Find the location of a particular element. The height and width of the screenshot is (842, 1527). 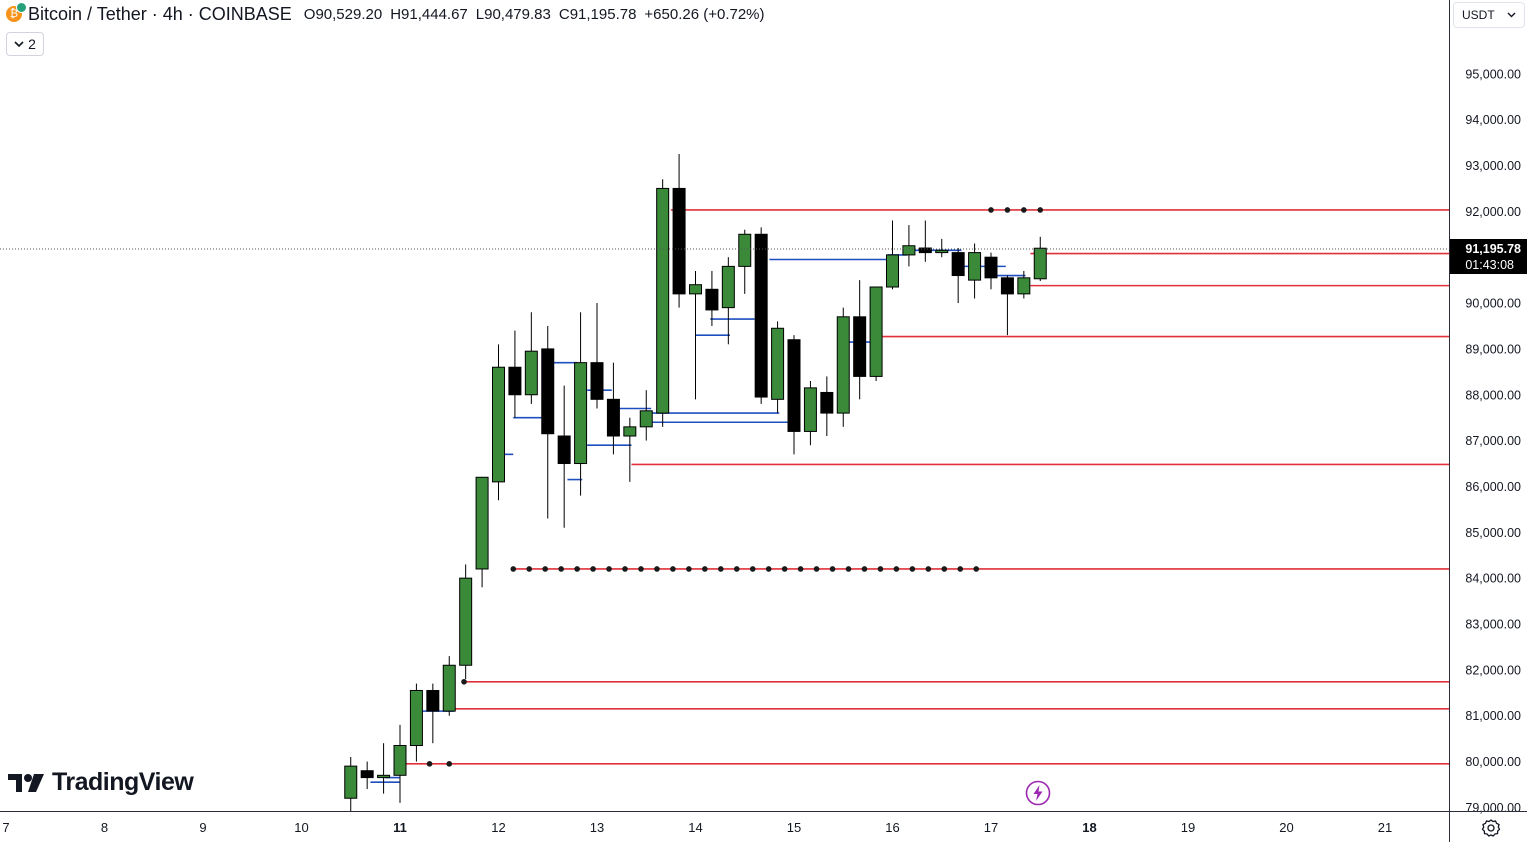

y-tick-label: 89,000.00 is located at coordinates (1493, 349).